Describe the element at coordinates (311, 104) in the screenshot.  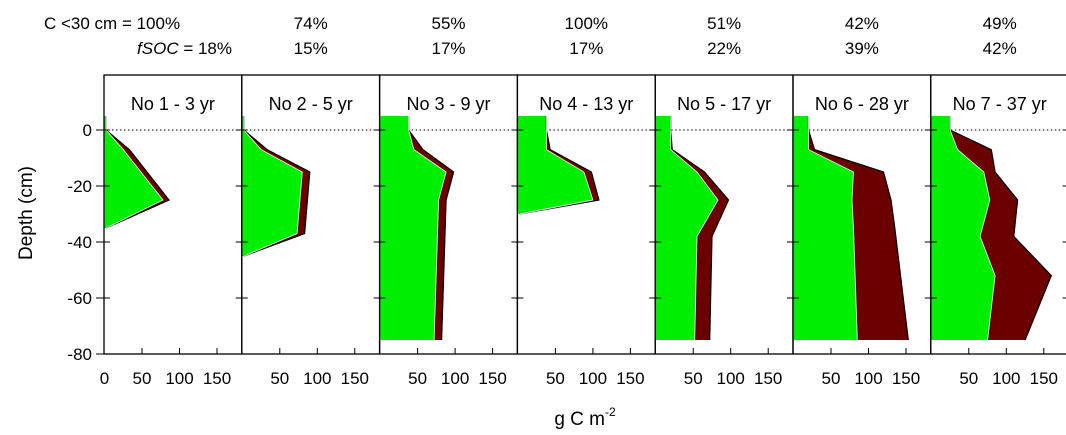
I see `panel-title: No 2 - 5 yr` at that location.